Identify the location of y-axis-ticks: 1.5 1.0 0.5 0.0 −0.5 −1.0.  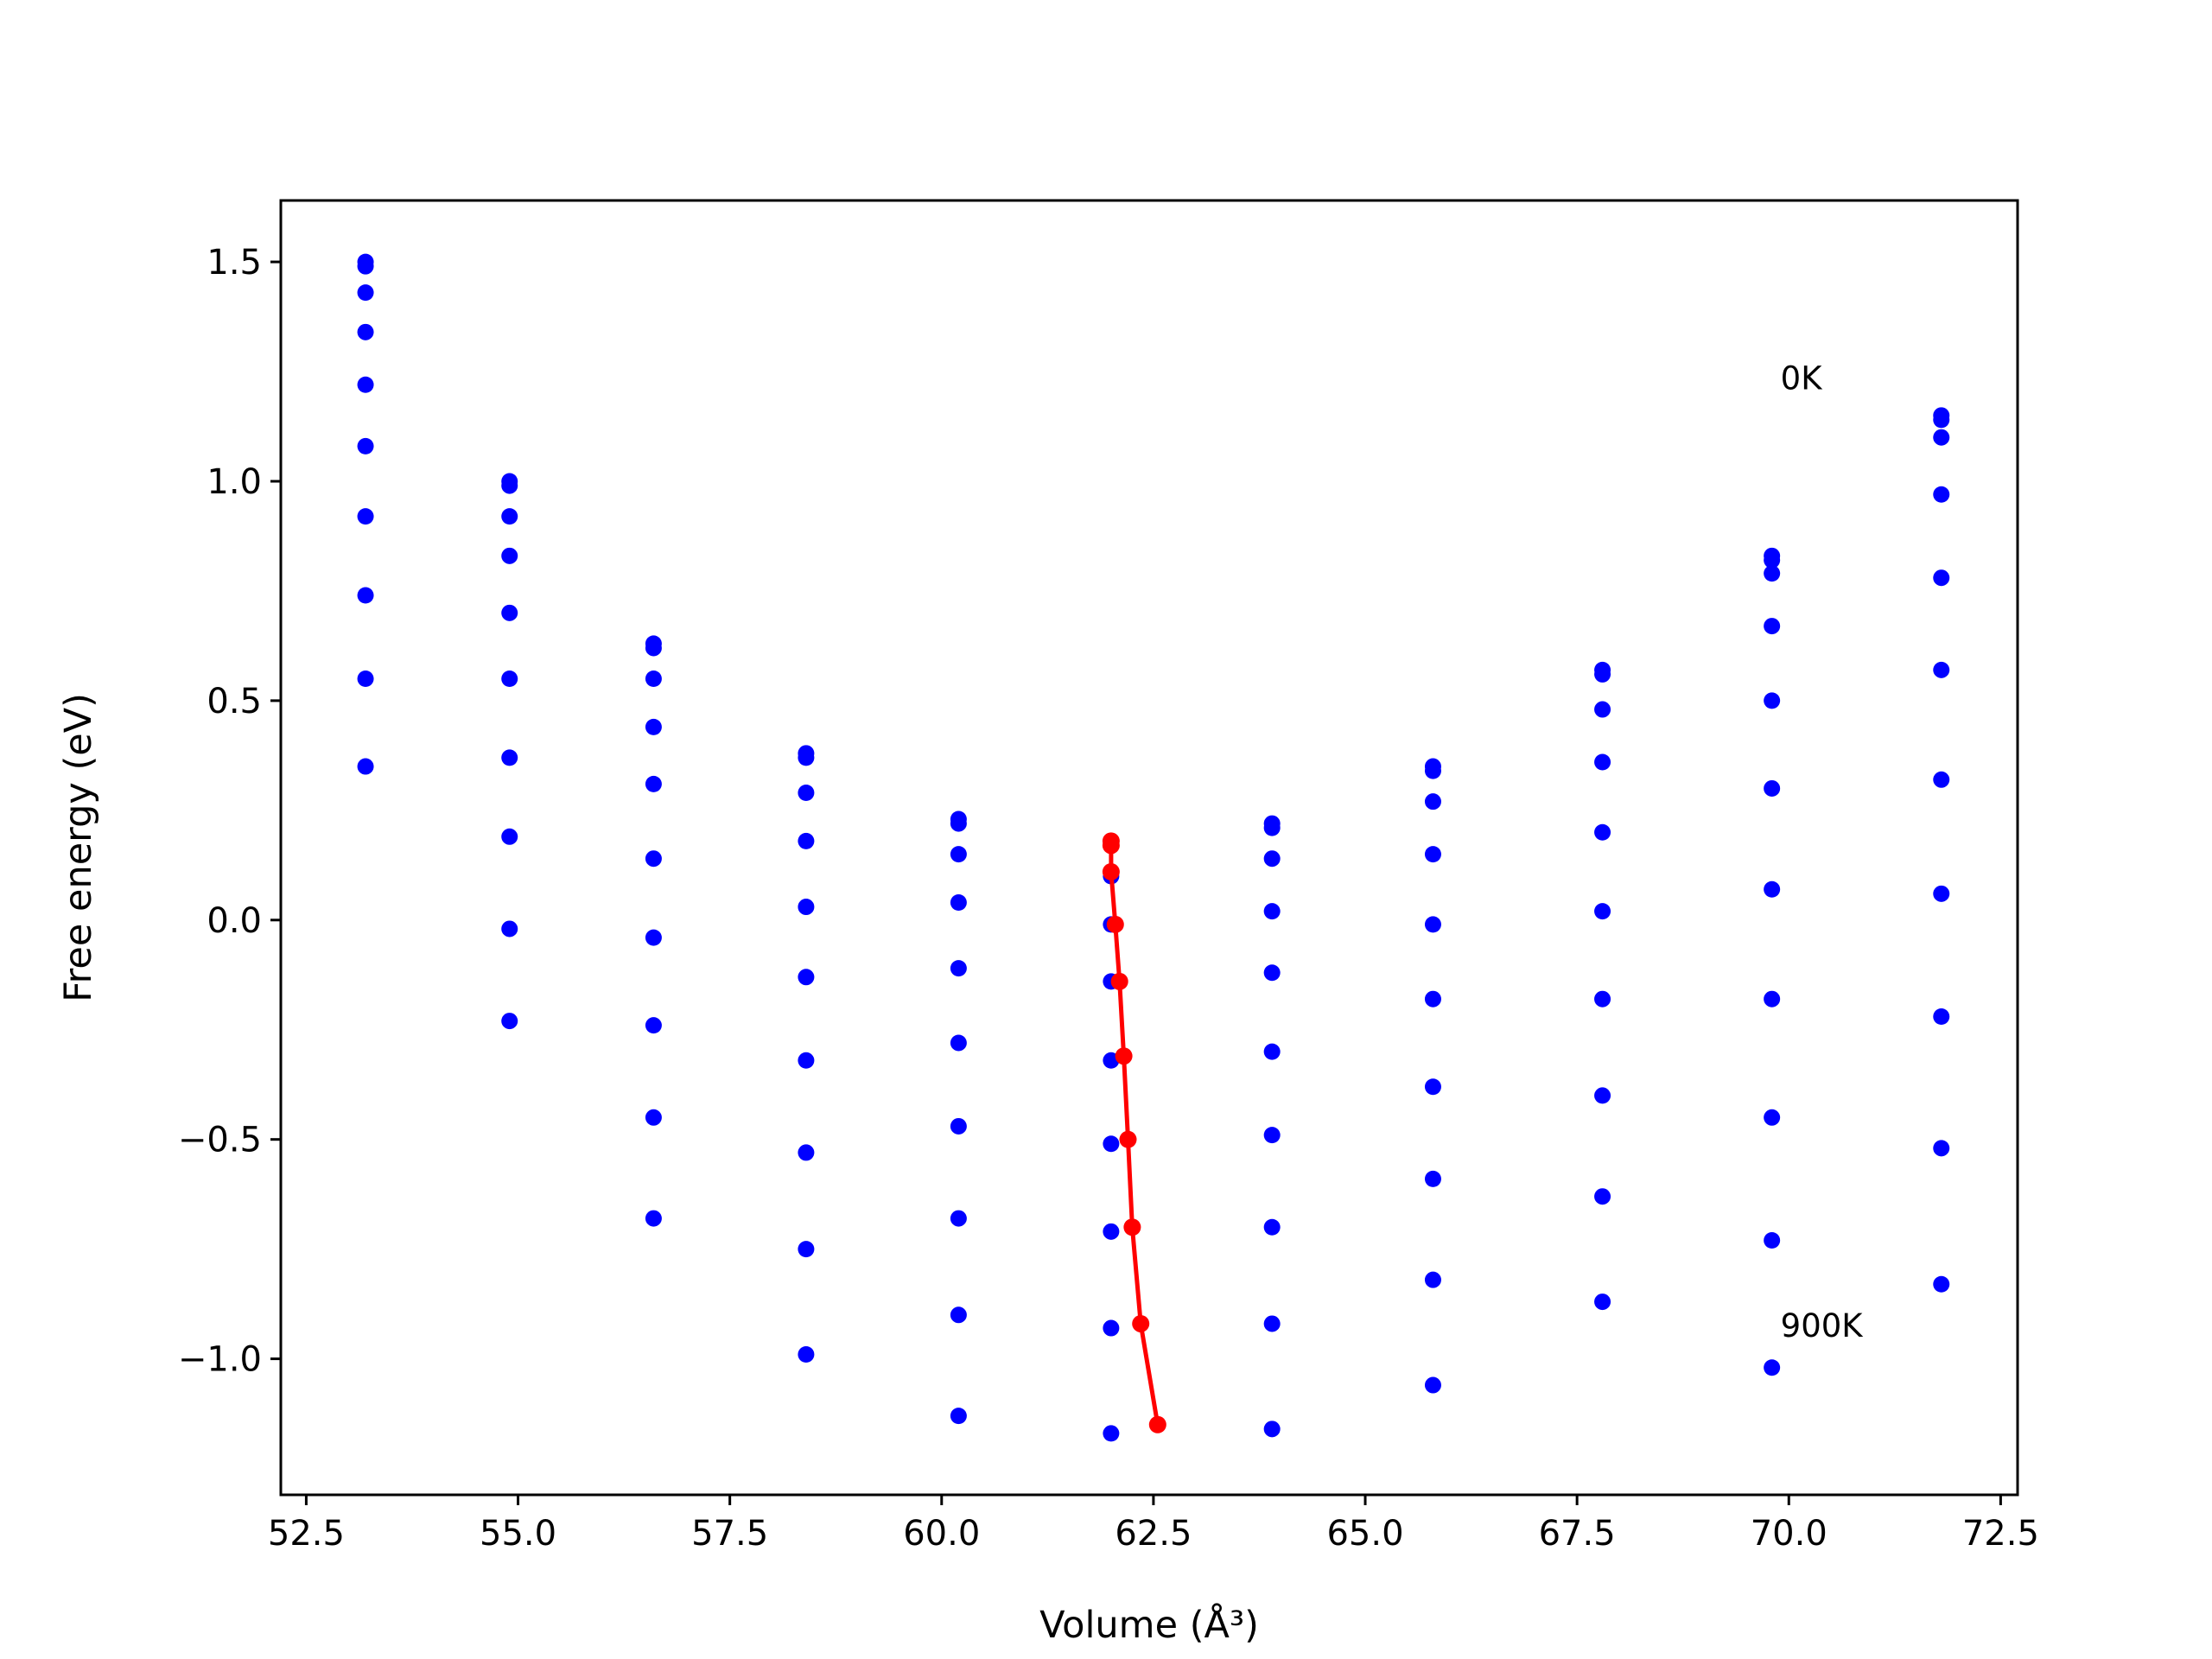
(230, 811).